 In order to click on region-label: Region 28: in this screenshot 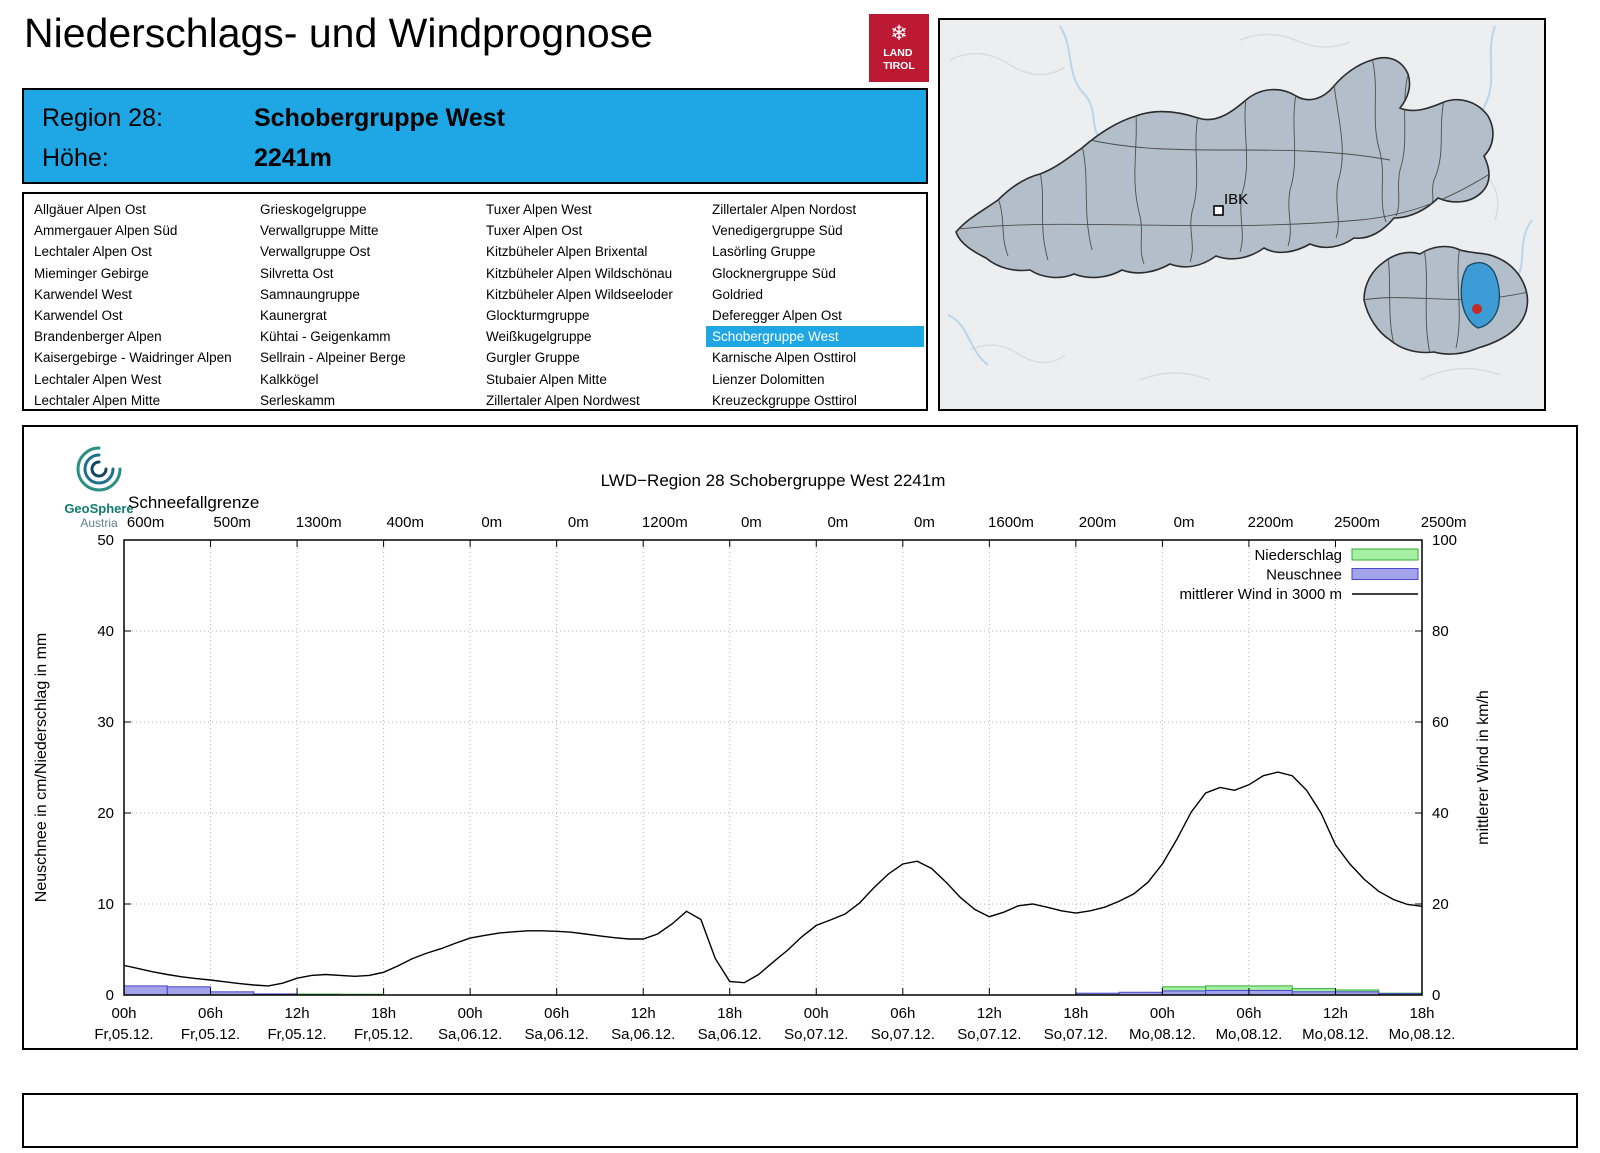, I will do `click(102, 117)`.